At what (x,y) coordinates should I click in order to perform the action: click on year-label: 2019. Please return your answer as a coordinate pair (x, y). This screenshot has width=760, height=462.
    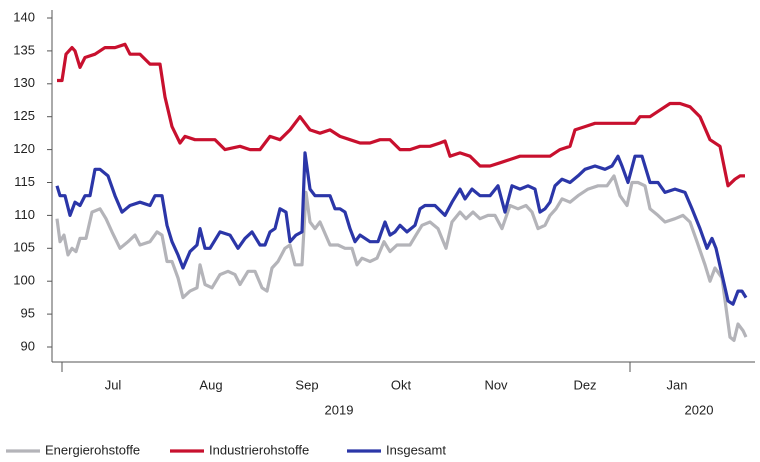
    Looking at the image, I should click on (339, 409).